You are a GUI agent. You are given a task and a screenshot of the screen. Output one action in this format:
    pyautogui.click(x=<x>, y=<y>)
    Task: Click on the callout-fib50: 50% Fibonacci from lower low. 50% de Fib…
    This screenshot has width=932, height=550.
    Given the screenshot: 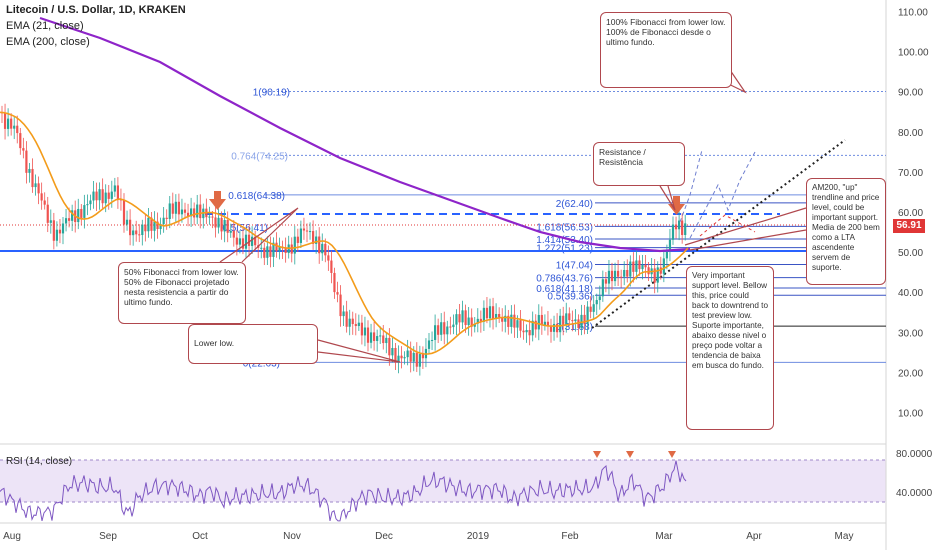 What is the action you would take?
    pyautogui.click(x=182, y=293)
    